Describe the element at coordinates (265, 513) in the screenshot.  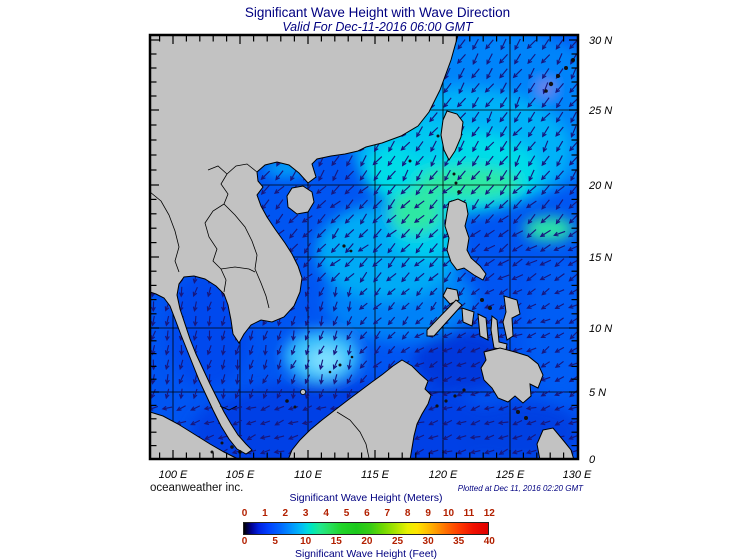
I see `meter-tick-1: 1` at that location.